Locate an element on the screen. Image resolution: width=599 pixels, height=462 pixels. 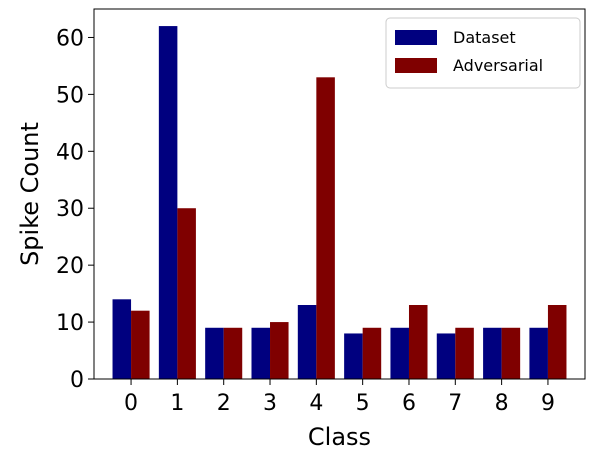
legend-swatch-adversarial is located at coordinates (416, 65).